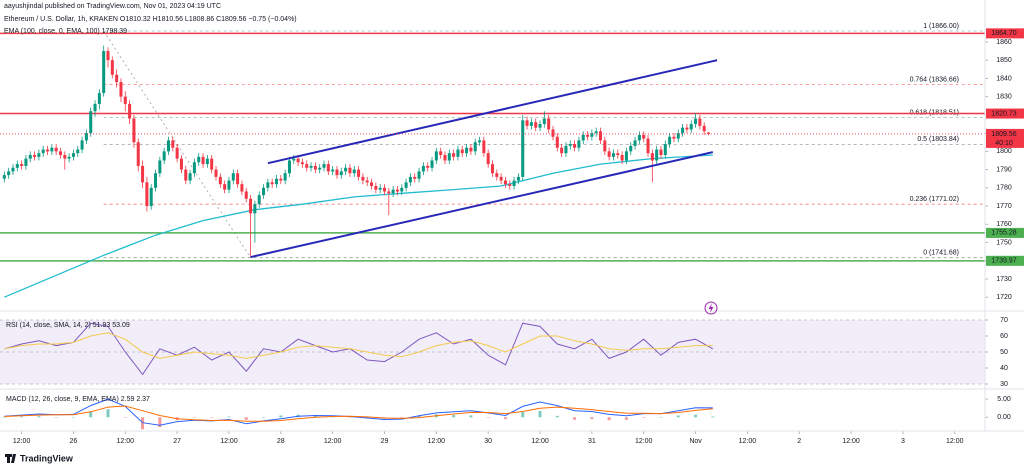 The image size is (1024, 468). What do you see at coordinates (68, 325) in the screenshot?
I see `rsi-legend: RSI (14, close, SMA, 14, 2) 51.93 53.09` at bounding box center [68, 325].